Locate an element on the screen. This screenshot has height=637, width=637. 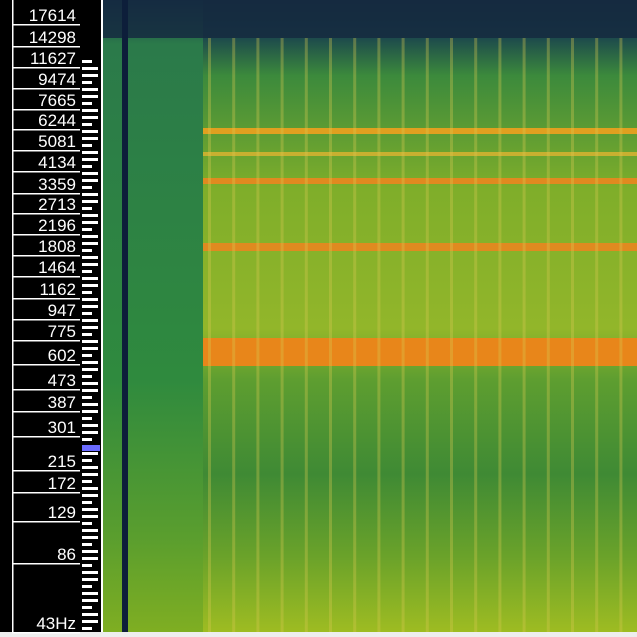
frequency-label: 9474 is located at coordinates (57, 79).